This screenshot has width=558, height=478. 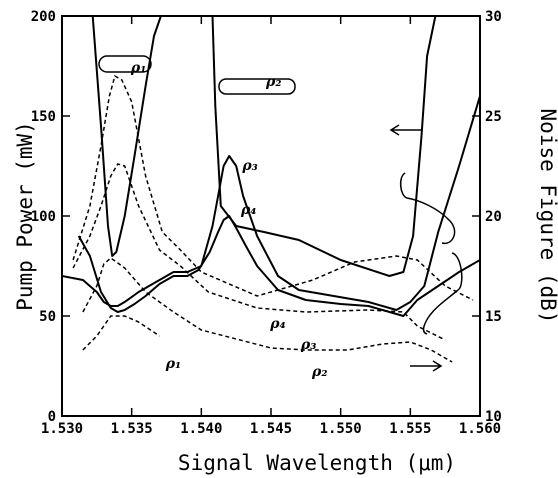 What do you see at coordinates (43, 117) in the screenshot?
I see `y-left-tick-label: 150` at bounding box center [43, 117].